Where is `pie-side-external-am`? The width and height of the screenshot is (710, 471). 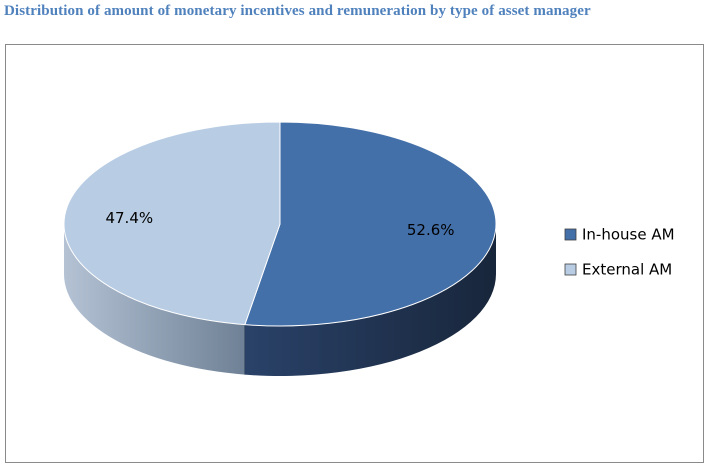
pie-side-external-am is located at coordinates (154, 299).